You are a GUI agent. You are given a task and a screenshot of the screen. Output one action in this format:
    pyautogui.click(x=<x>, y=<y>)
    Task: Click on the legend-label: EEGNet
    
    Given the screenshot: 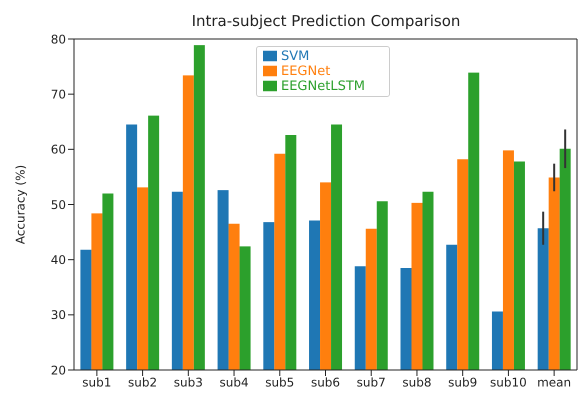 What is the action you would take?
    pyautogui.click(x=305, y=71)
    